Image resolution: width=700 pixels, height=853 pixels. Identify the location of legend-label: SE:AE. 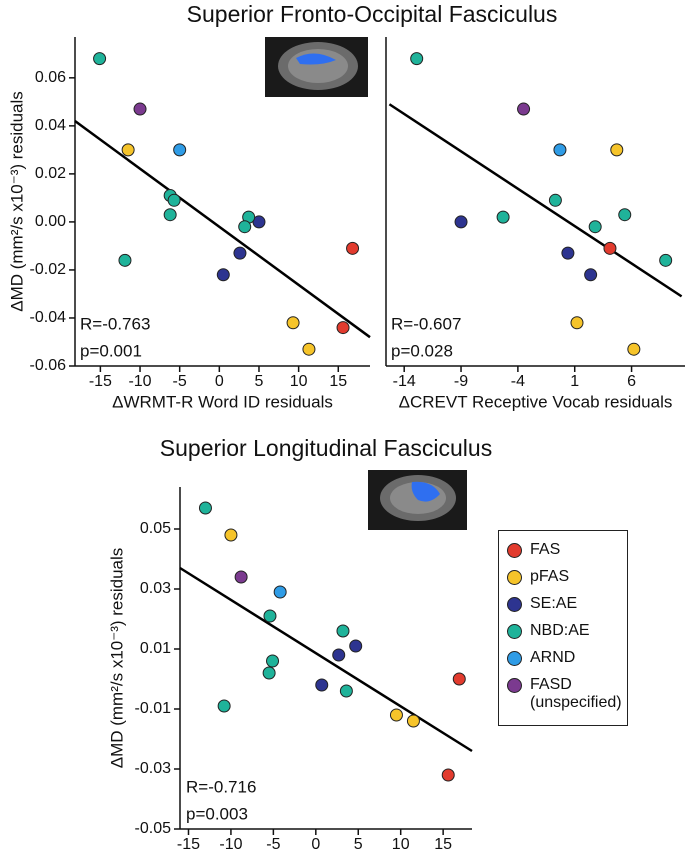
(554, 603).